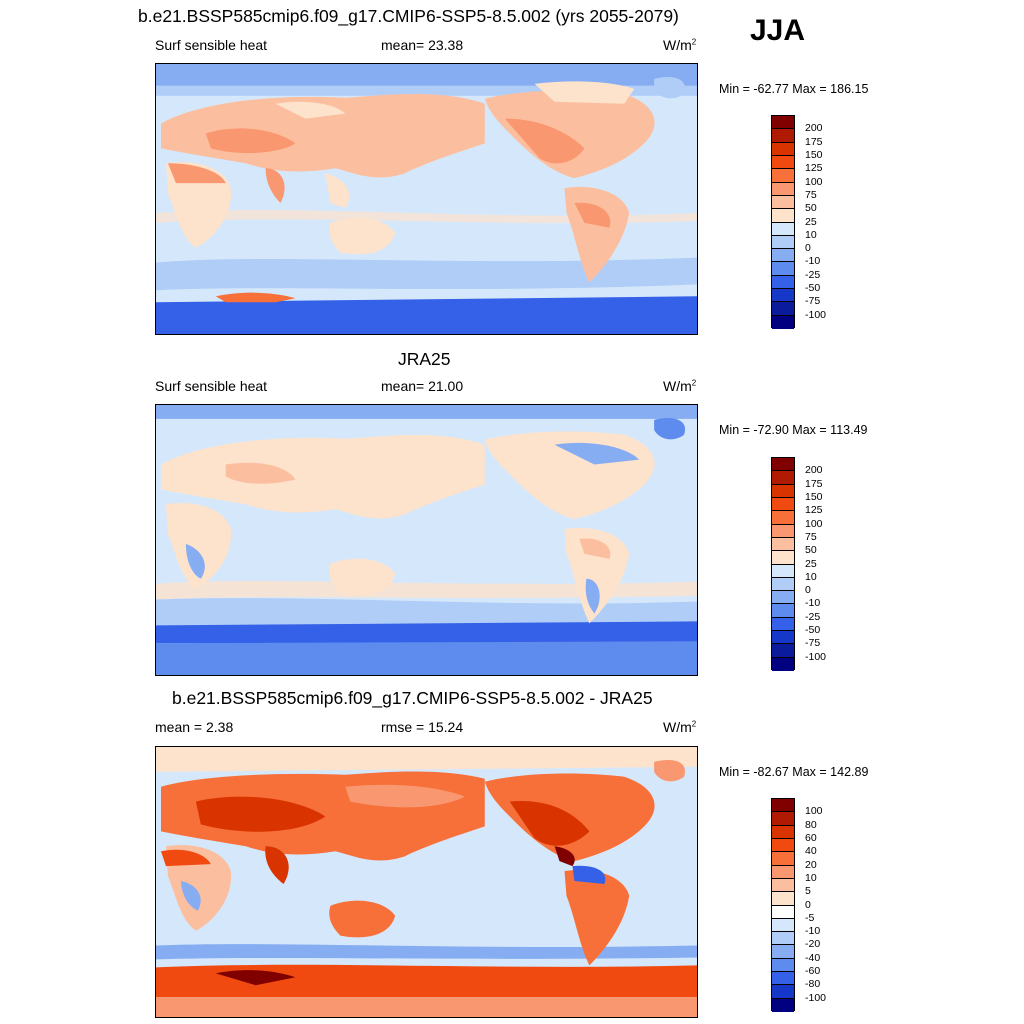 This screenshot has width=1024, height=1024. I want to click on panel-1-units: W/m2, so click(680, 45).